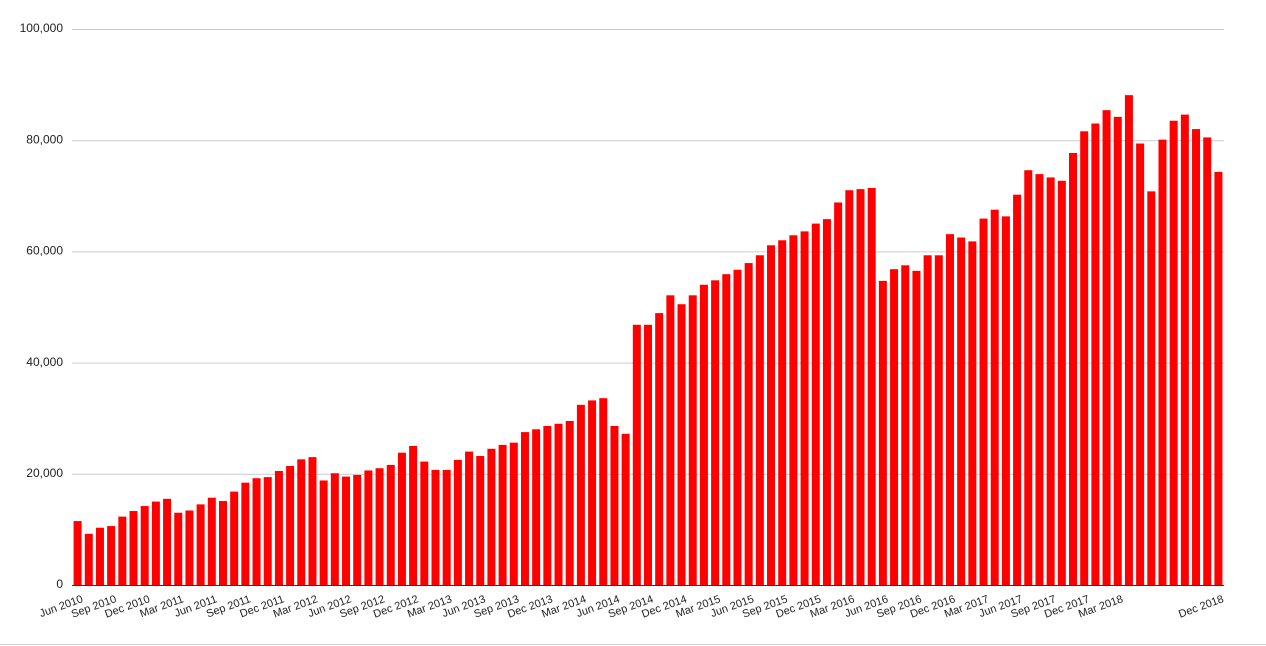 This screenshot has width=1266, height=646. What do you see at coordinates (44, 251) in the screenshot?
I see `y-tick-label: 60,000` at bounding box center [44, 251].